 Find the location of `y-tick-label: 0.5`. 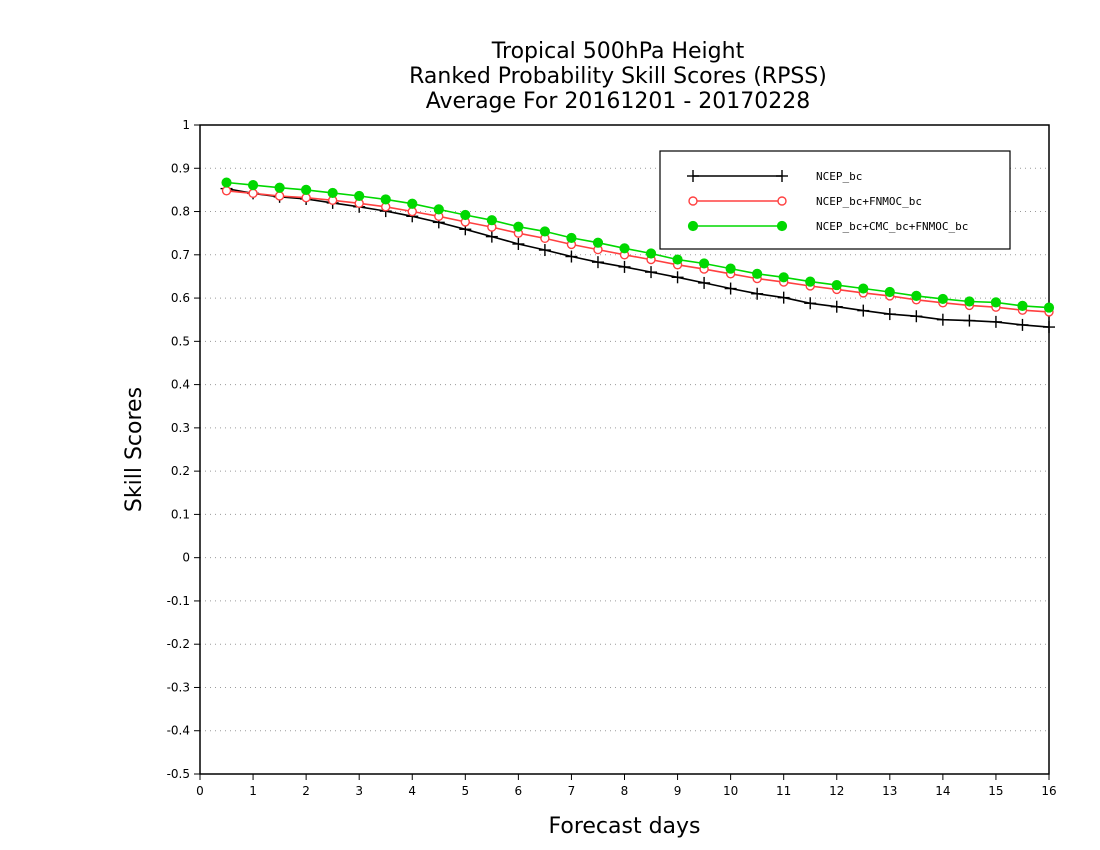

y-tick-label: 0.5 is located at coordinates (180, 341).